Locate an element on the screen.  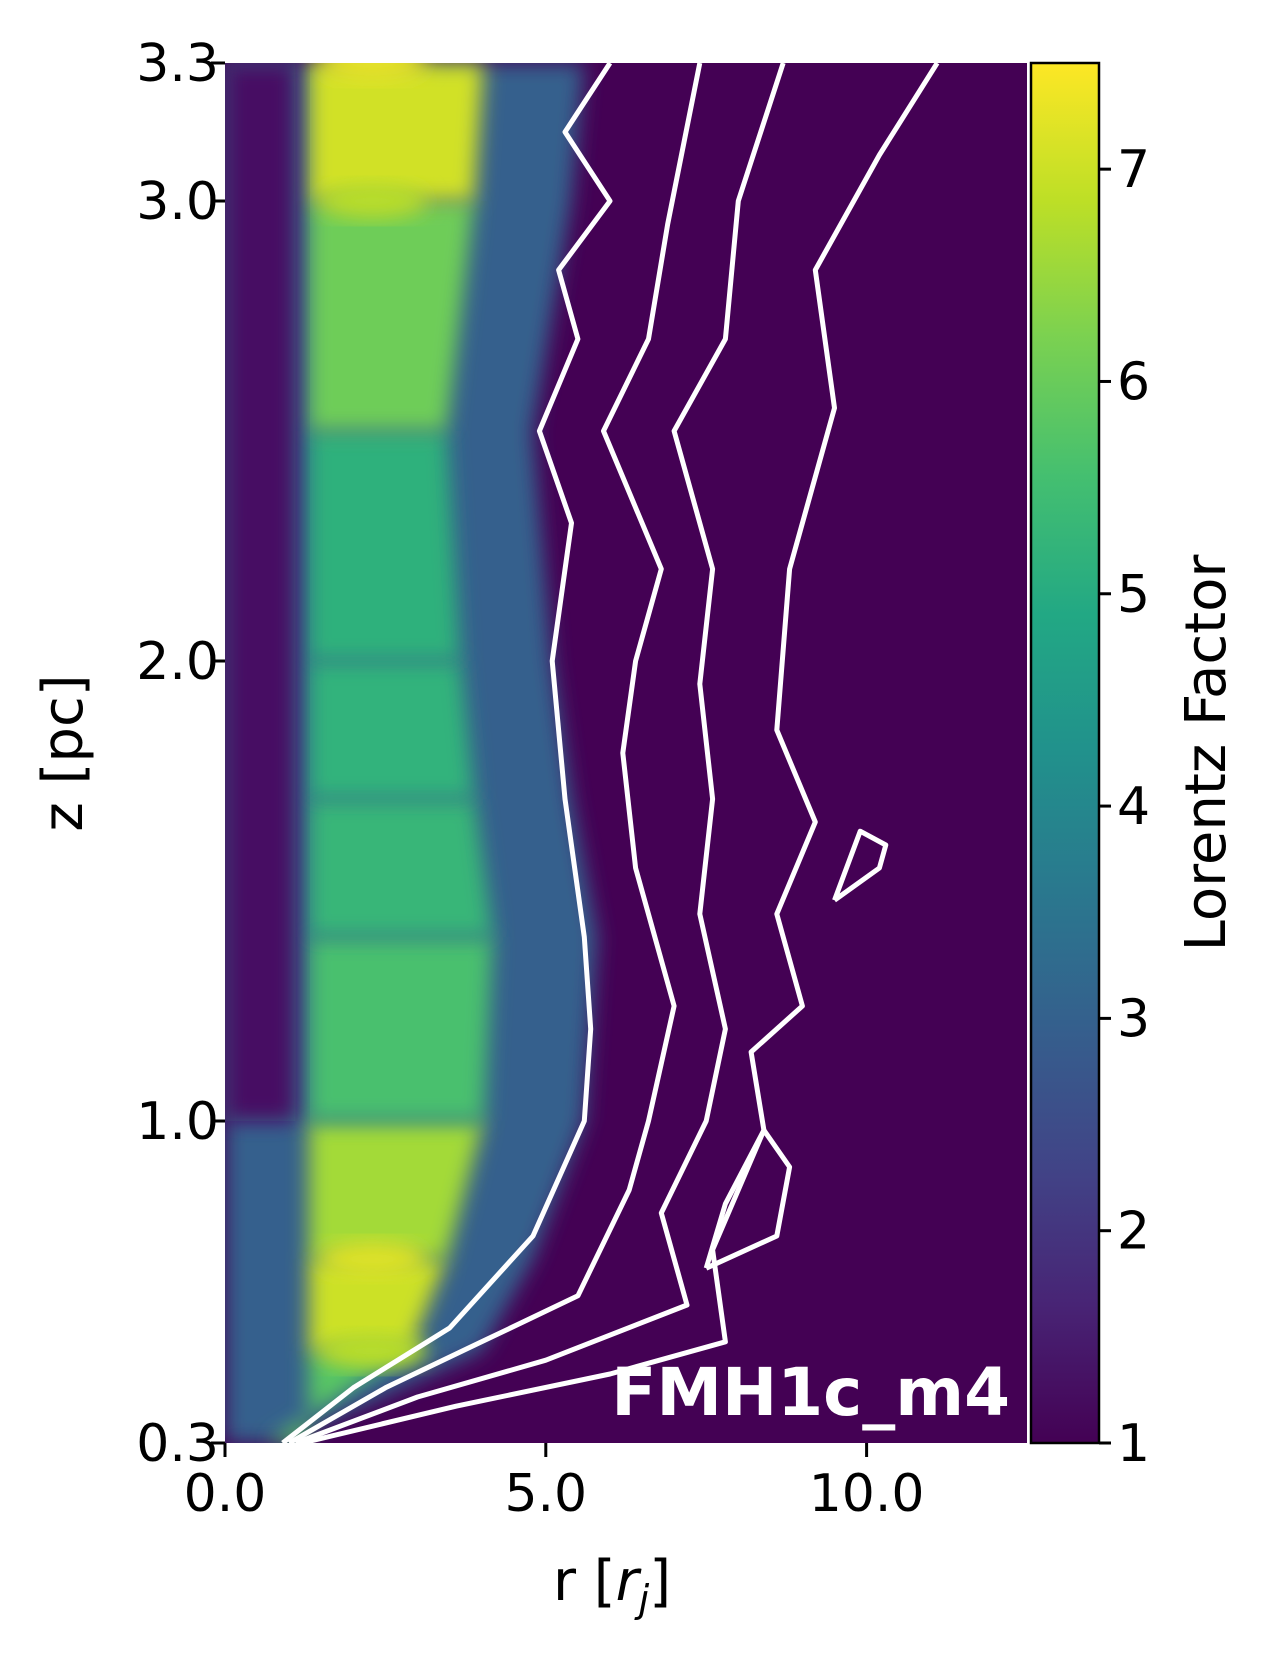
x-axis-label-main: r [ is located at coordinates (584, 1581).